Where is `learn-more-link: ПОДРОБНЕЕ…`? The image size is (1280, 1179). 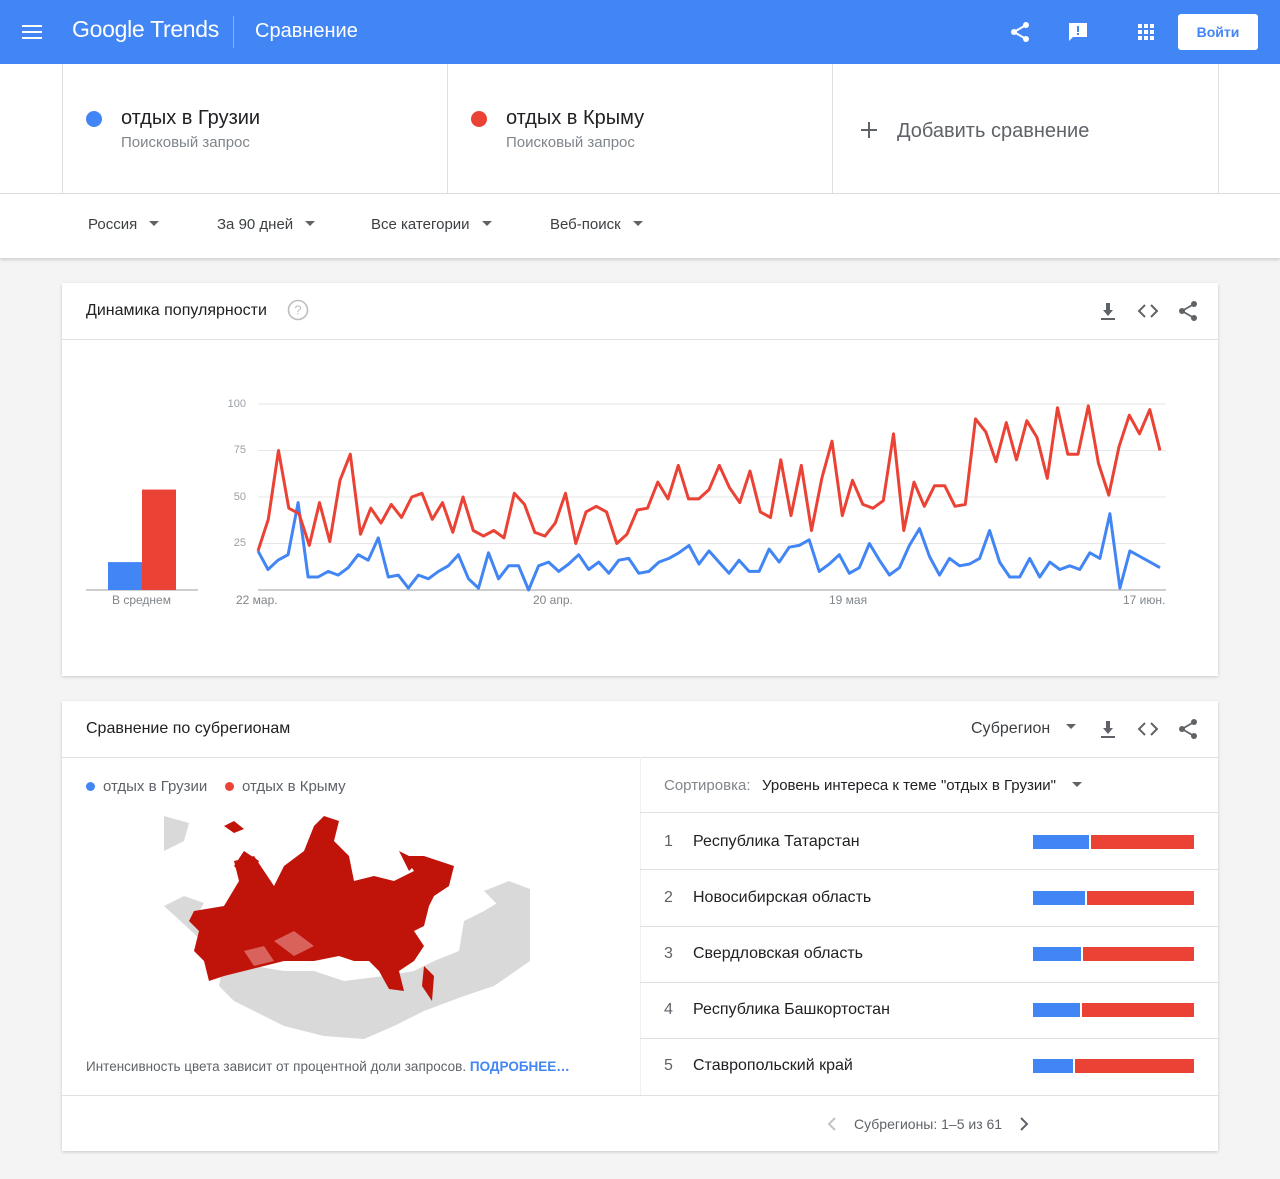
learn-more-link: ПОДРОБНЕЕ… is located at coordinates (519, 1066).